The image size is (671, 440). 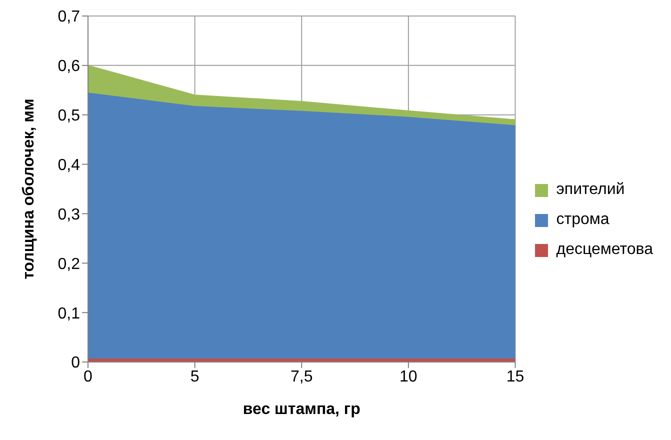 What do you see at coordinates (69, 116) in the screenshot?
I see `y-tick-label: 0,5` at bounding box center [69, 116].